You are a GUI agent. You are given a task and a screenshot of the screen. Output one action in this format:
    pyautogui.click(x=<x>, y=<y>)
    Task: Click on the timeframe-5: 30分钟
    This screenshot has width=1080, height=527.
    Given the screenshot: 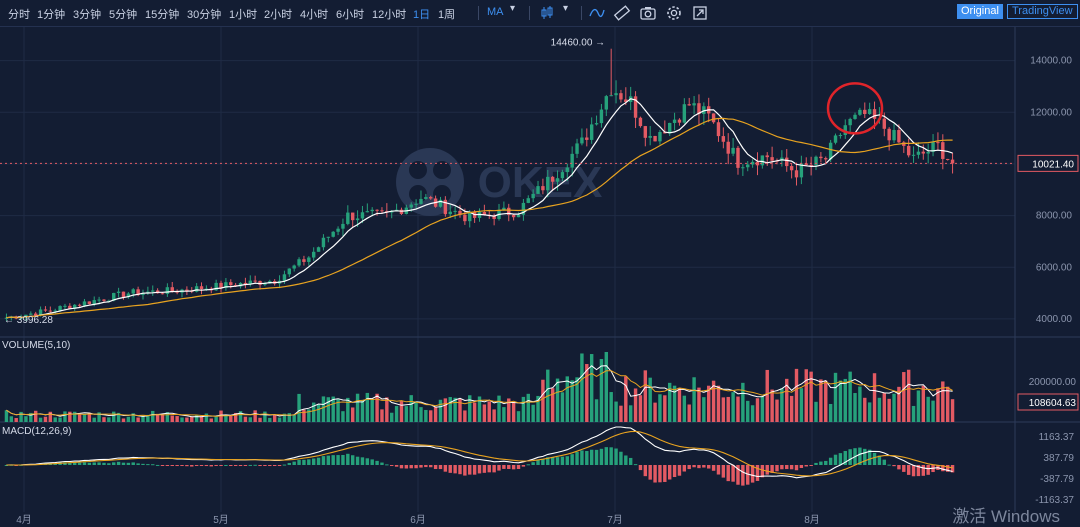 What is the action you would take?
    pyautogui.click(x=204, y=15)
    